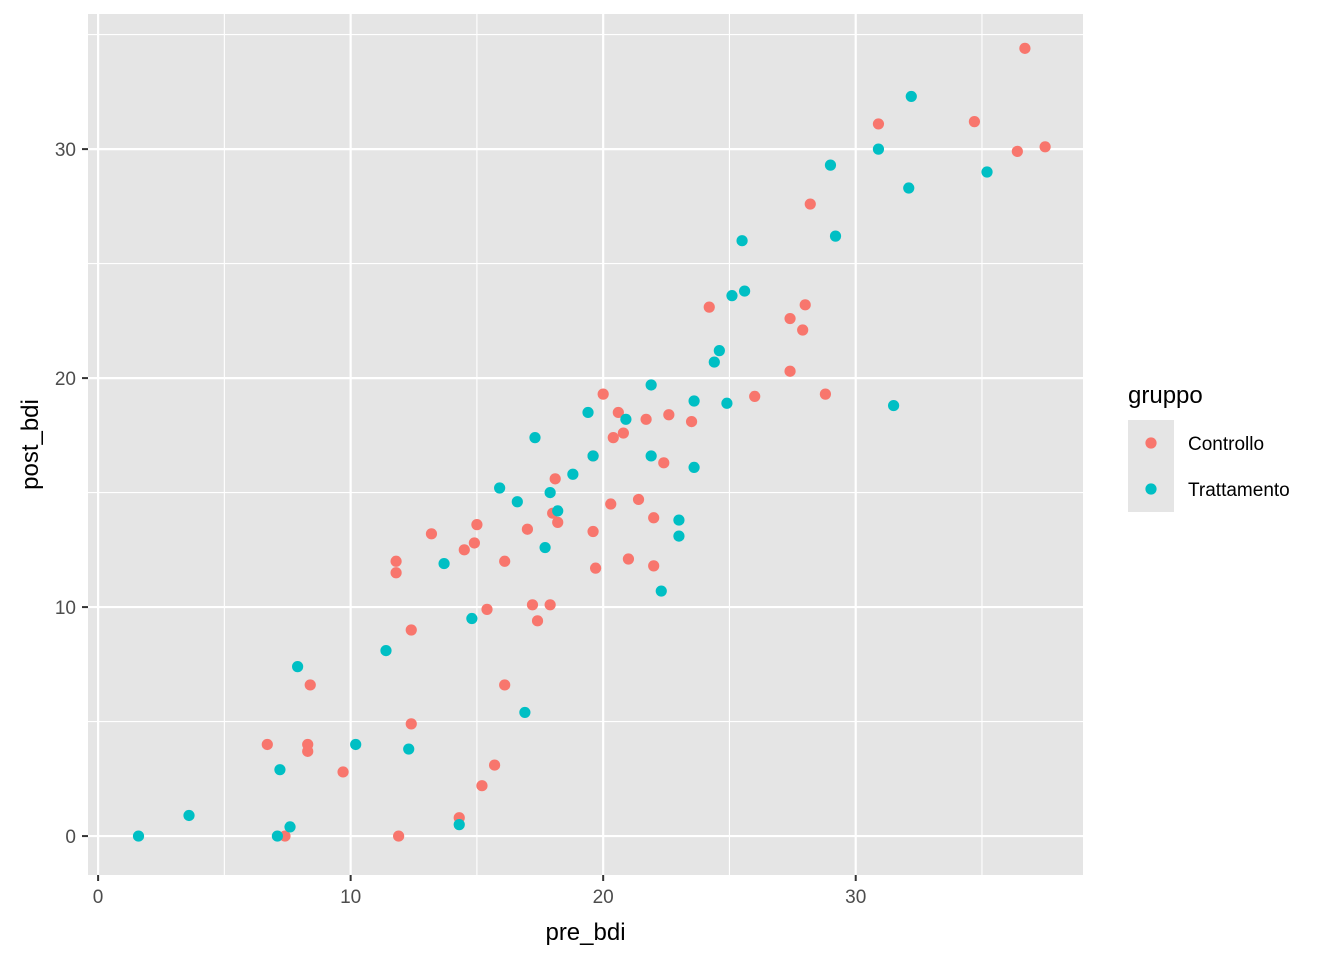  Describe the element at coordinates (603, 897) in the screenshot. I see `x-tick-label: 20` at that location.